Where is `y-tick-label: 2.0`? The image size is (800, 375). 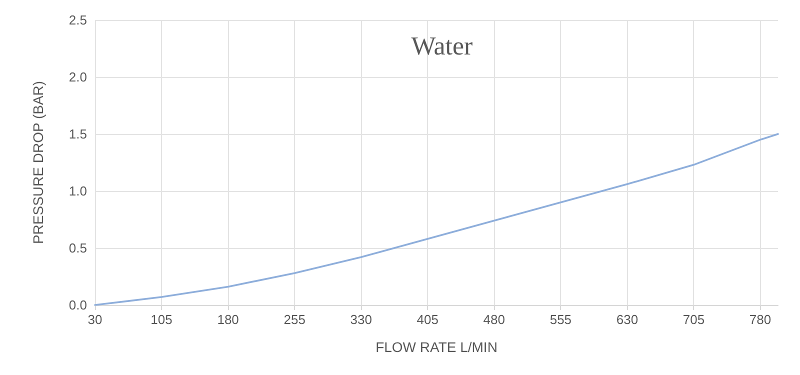
y-tick-label: 2.0 is located at coordinates (77, 77).